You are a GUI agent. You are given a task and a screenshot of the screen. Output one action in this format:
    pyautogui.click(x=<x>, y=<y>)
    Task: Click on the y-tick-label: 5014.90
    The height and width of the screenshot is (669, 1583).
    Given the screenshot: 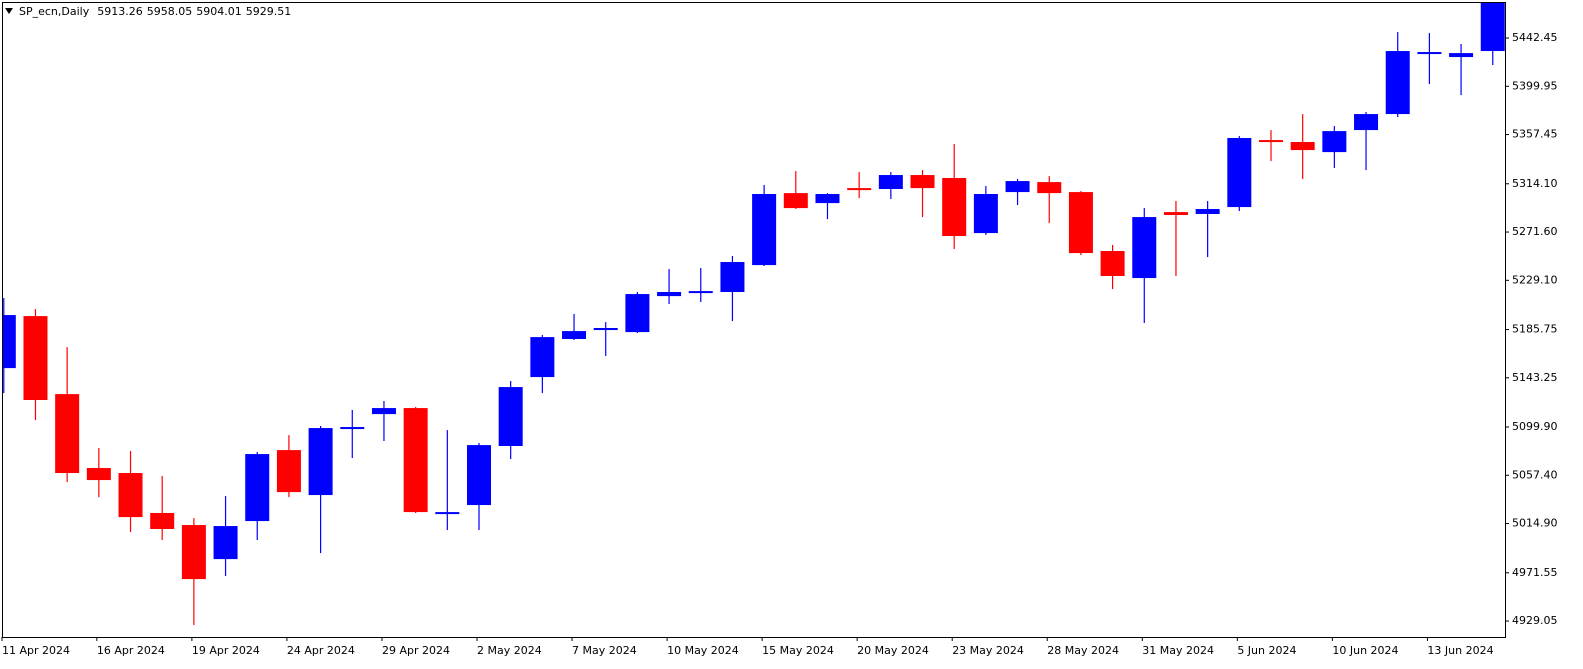 What is the action you would take?
    pyautogui.click(x=1535, y=523)
    